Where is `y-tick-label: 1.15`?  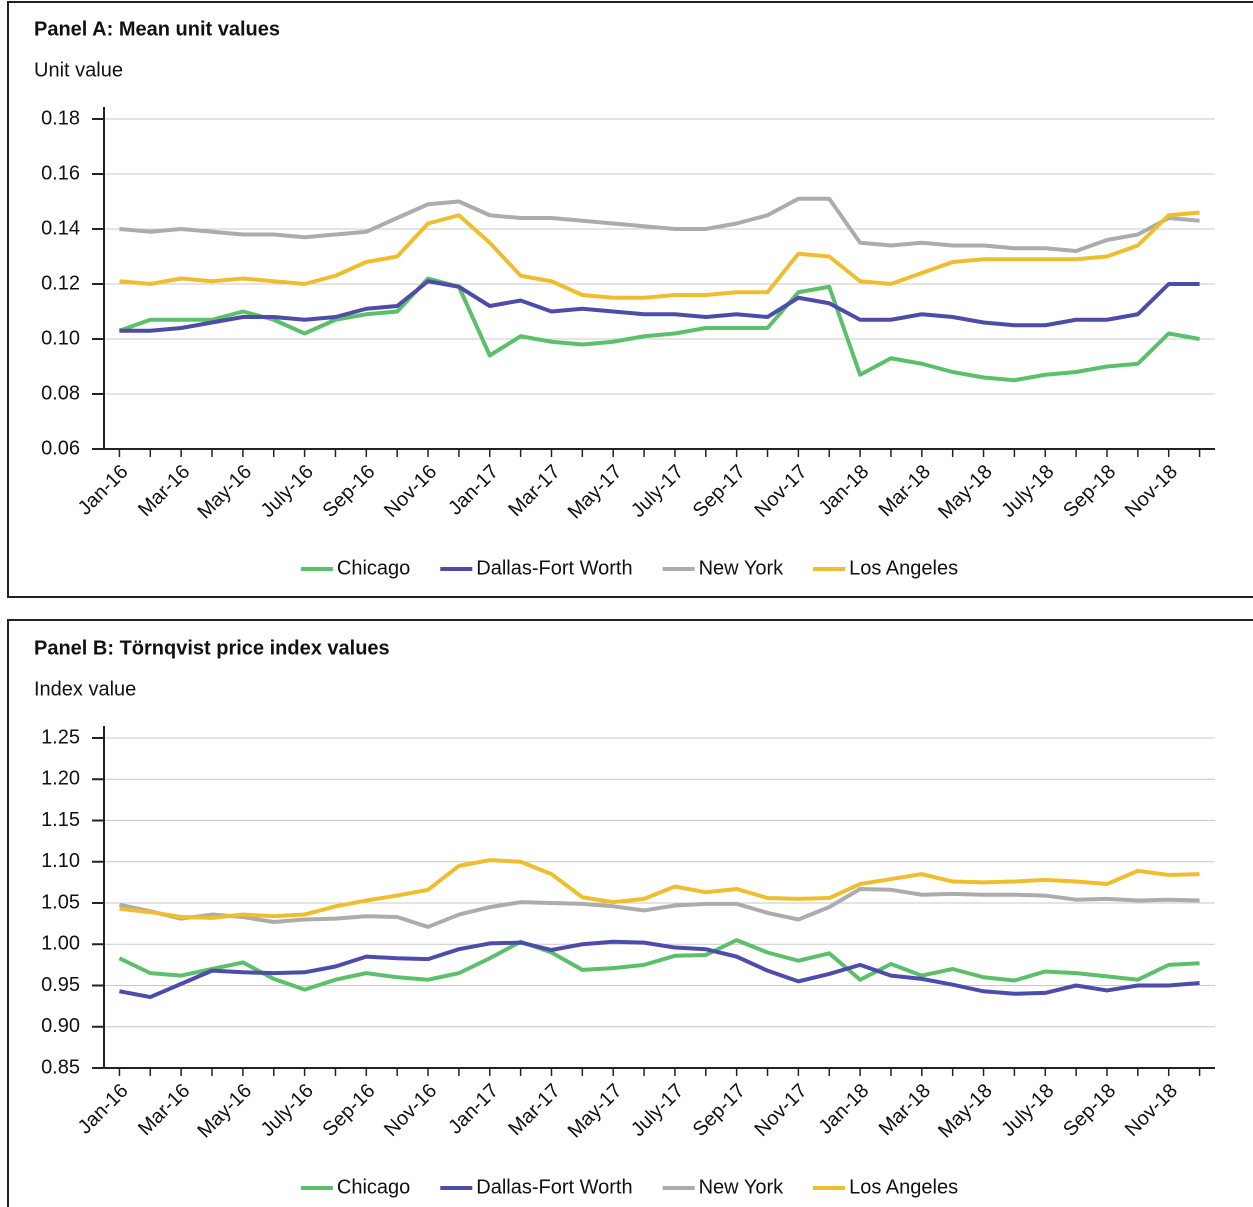 y-tick-label: 1.15 is located at coordinates (60, 820).